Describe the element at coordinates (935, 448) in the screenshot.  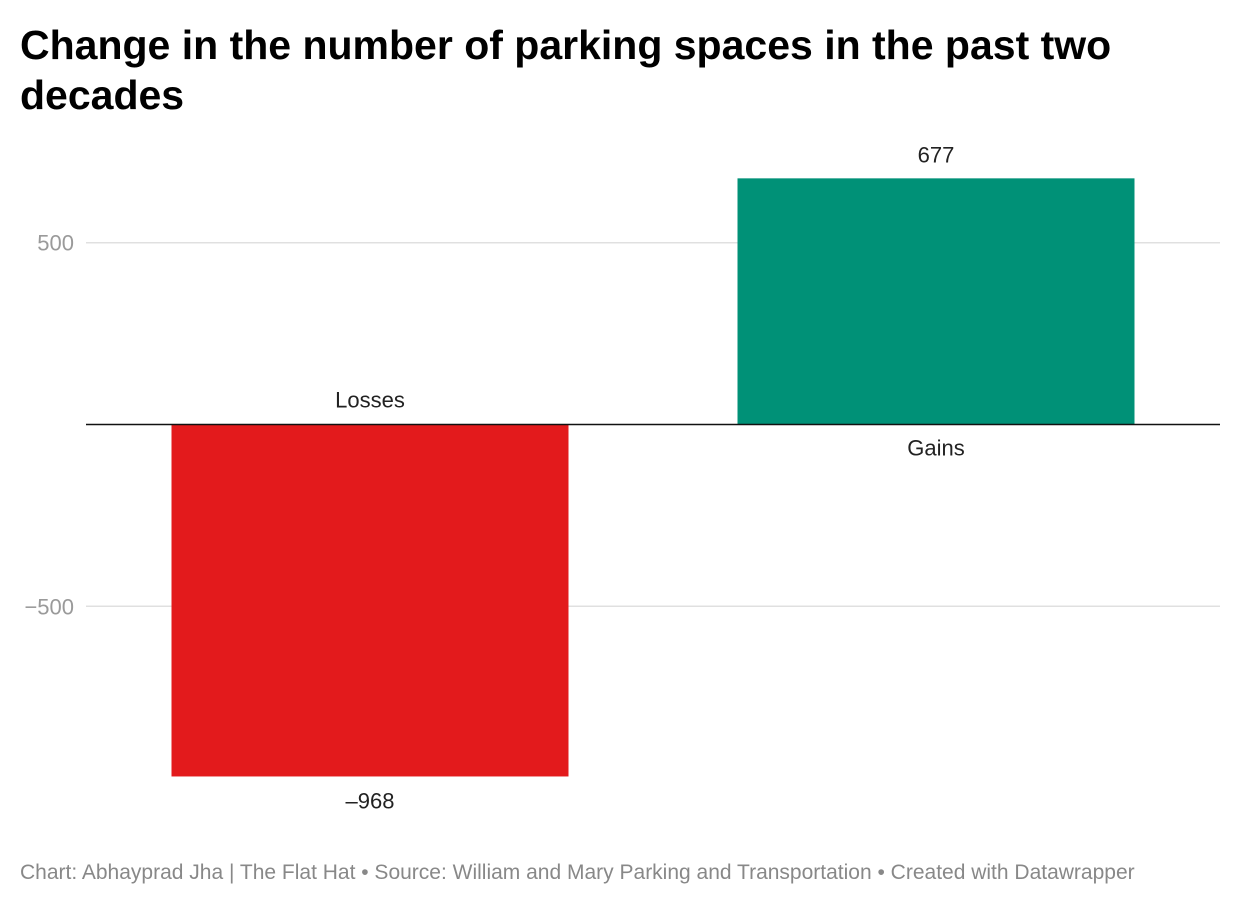
I see `category-label: Gains` at that location.